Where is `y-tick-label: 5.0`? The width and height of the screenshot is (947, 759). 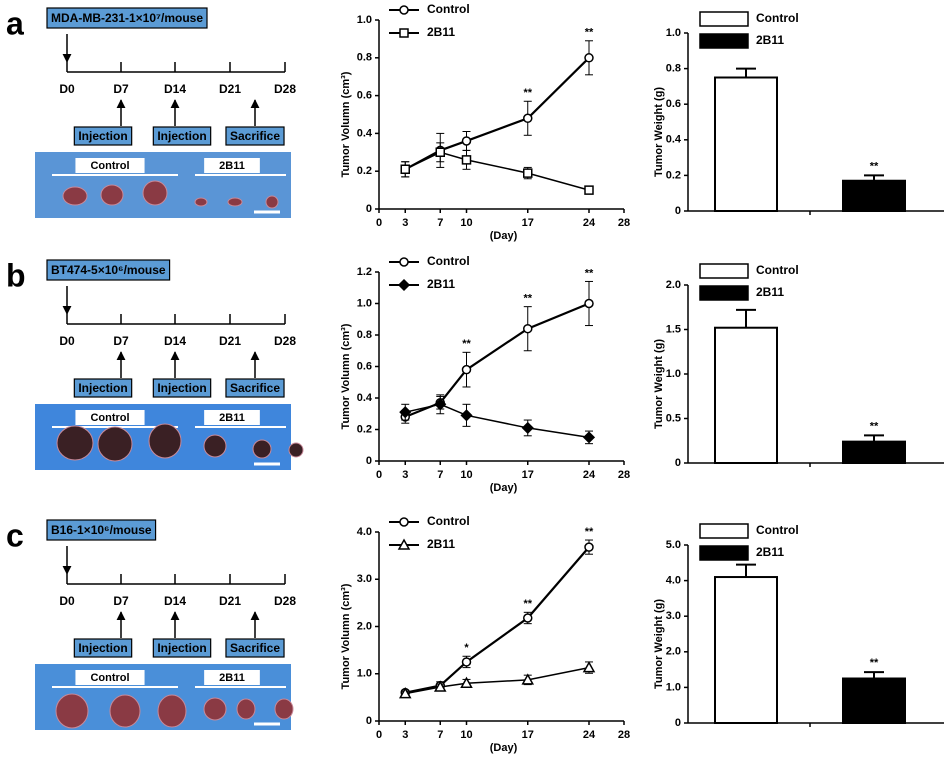 y-tick-label: 5.0 is located at coordinates (673, 545).